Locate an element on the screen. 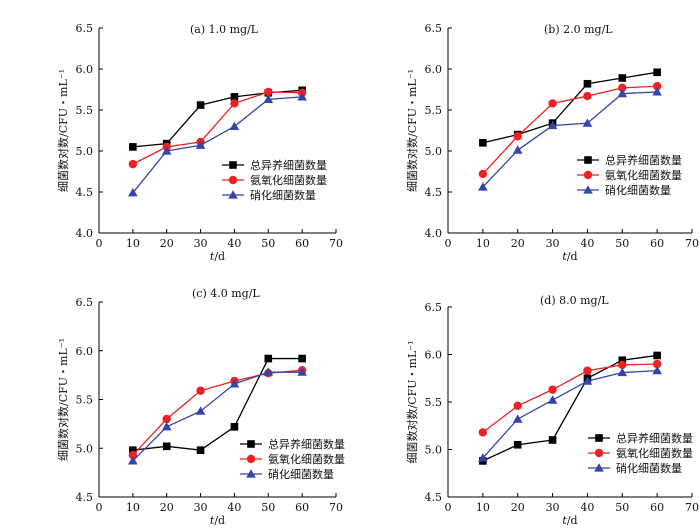  legend-label: 氨氧化细菌数量 is located at coordinates (654, 453).